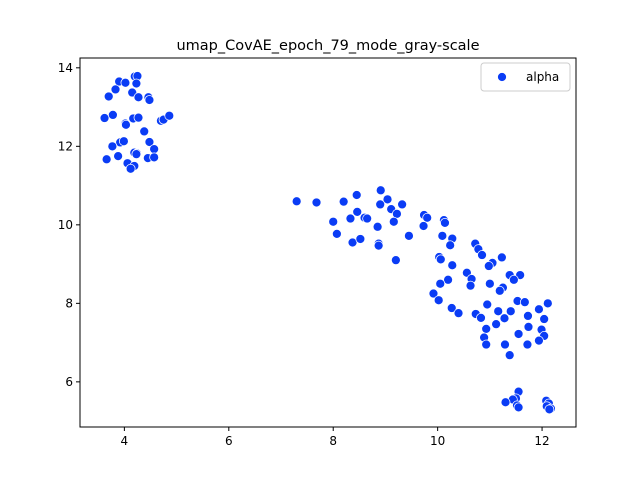  I want to click on legend-box, so click(525, 77).